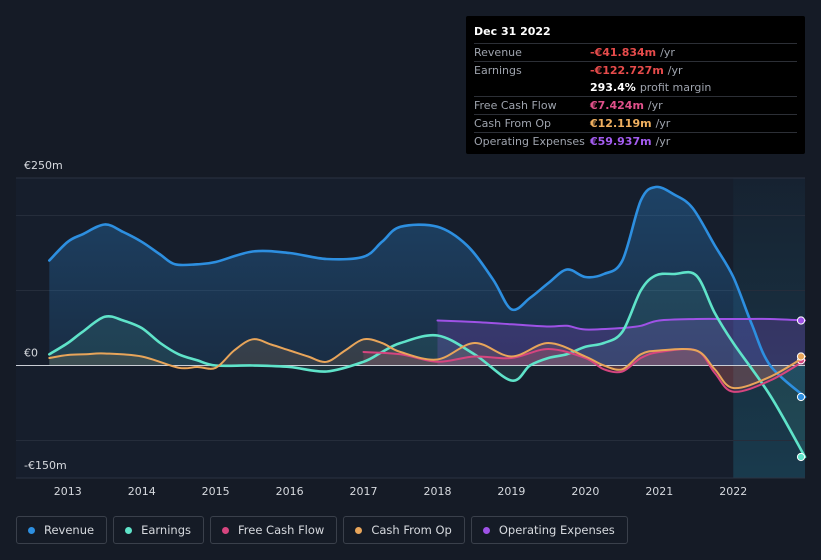  I want to click on legend-item-earnings: Earnings, so click(158, 530).